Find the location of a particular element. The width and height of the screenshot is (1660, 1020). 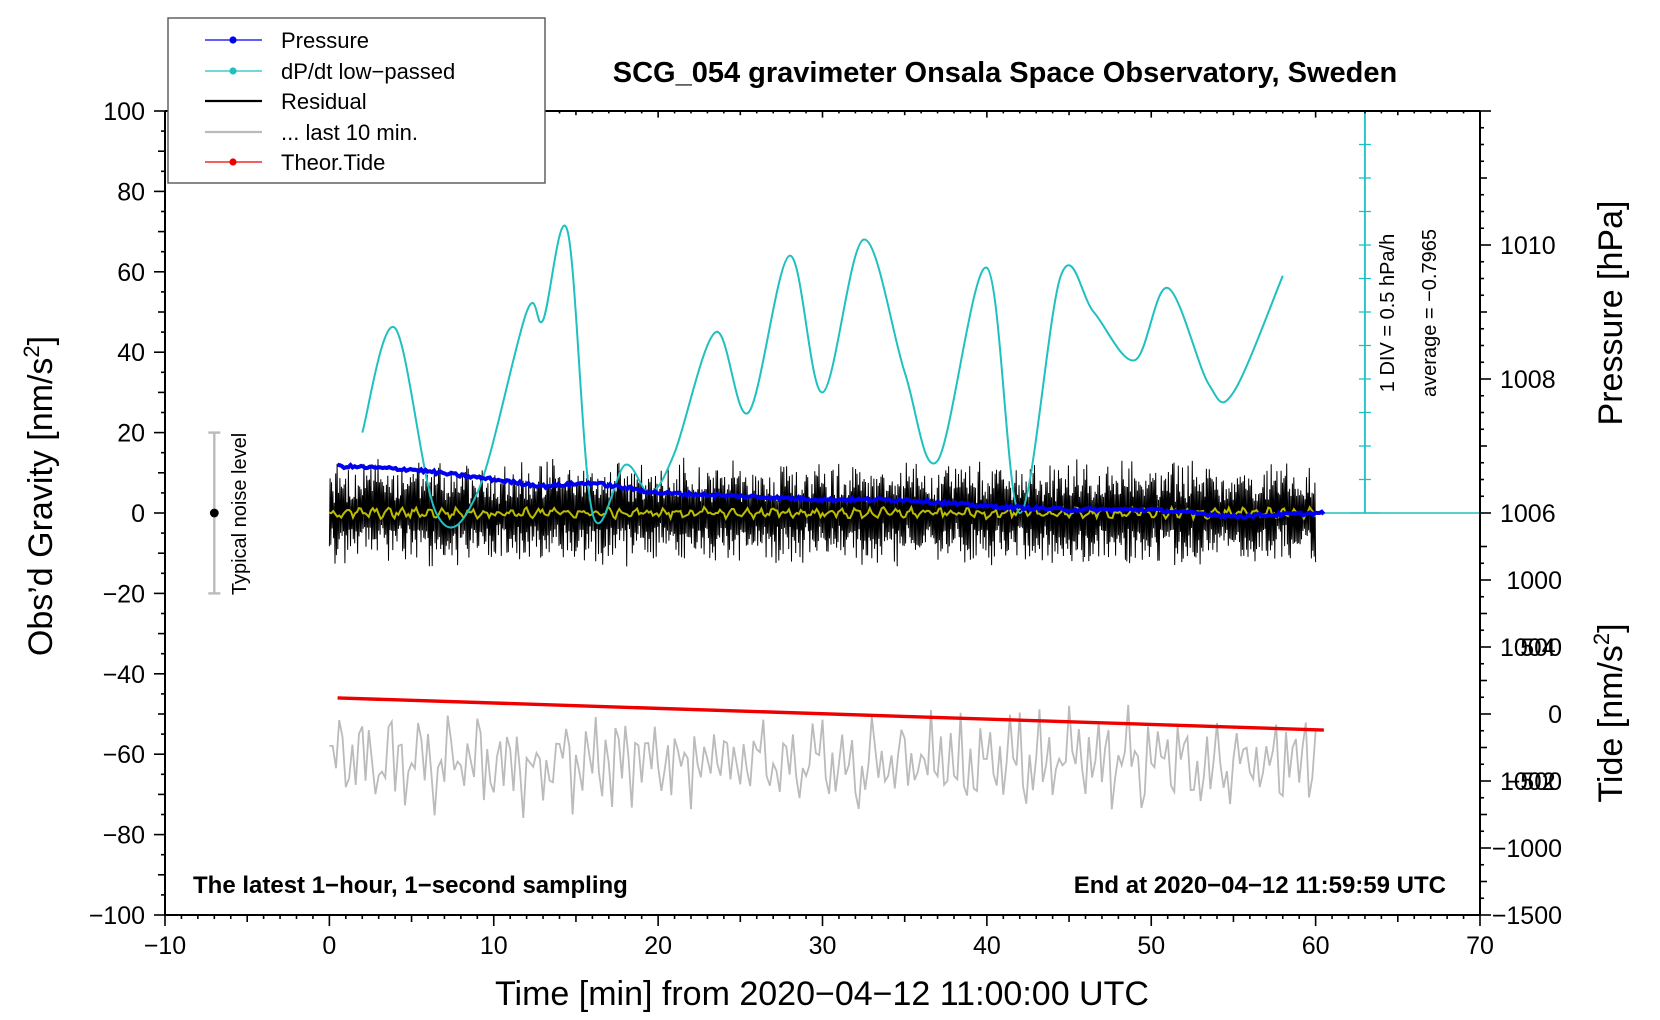

theoretical-tide-line is located at coordinates (830, 714).